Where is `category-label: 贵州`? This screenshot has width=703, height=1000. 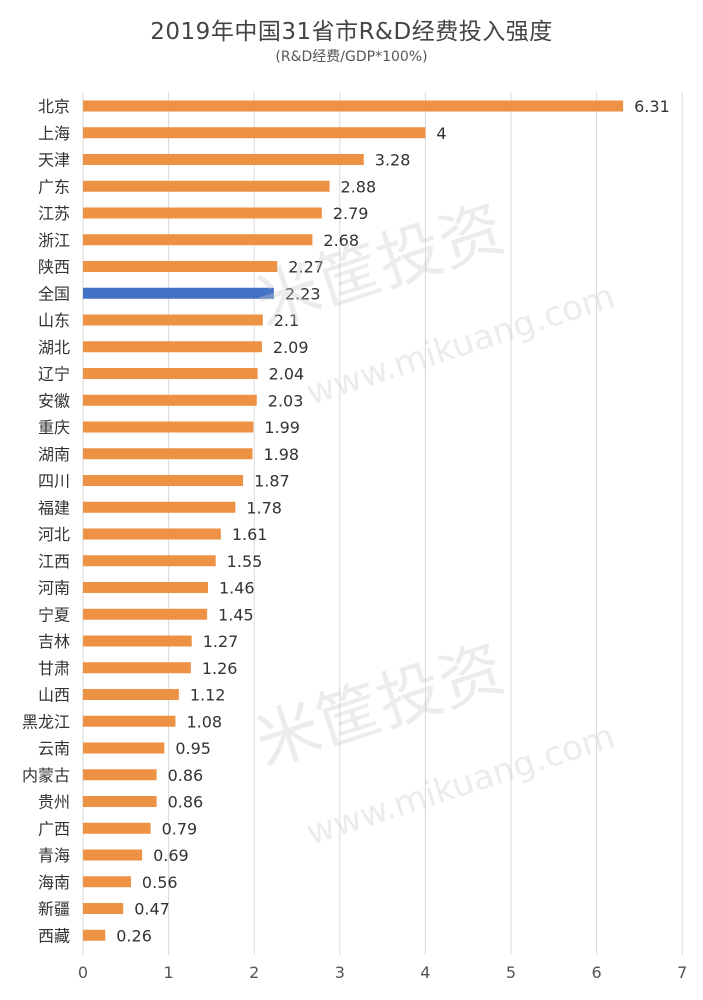
category-label: 贵州 is located at coordinates (54, 802).